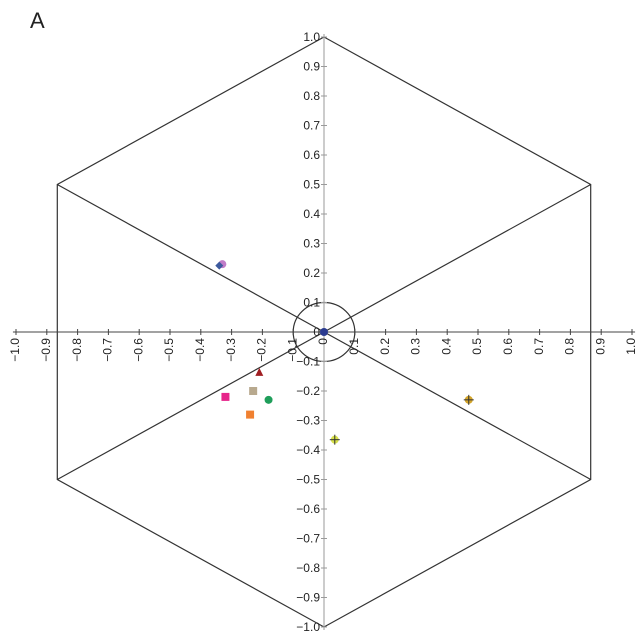 The image size is (643, 634). I want to click on y-tick-label: 0.4, so click(311, 214).